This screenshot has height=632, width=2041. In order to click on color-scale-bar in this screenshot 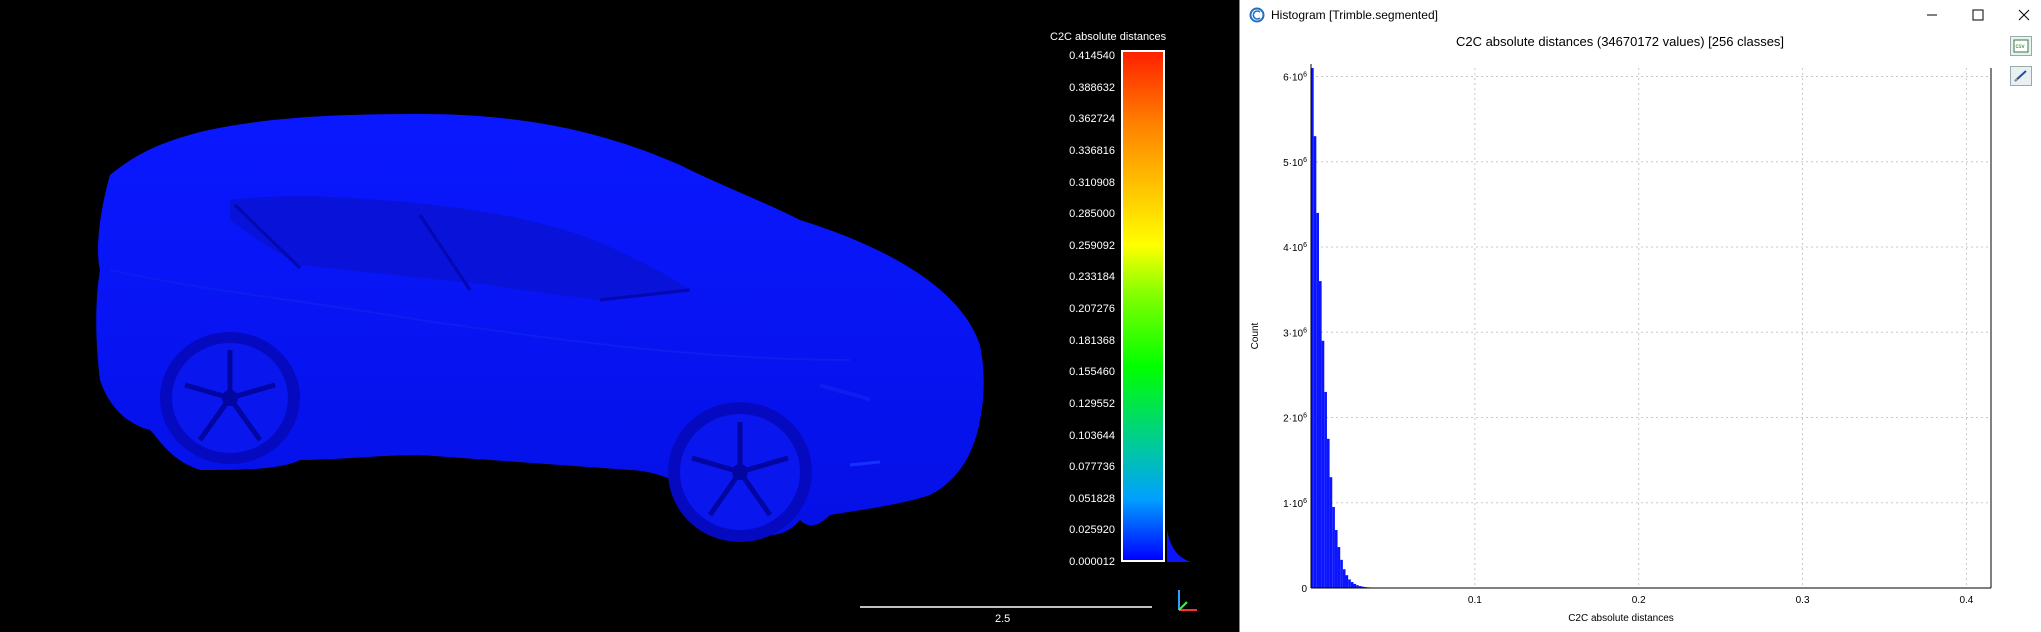, I will do `click(1143, 306)`.